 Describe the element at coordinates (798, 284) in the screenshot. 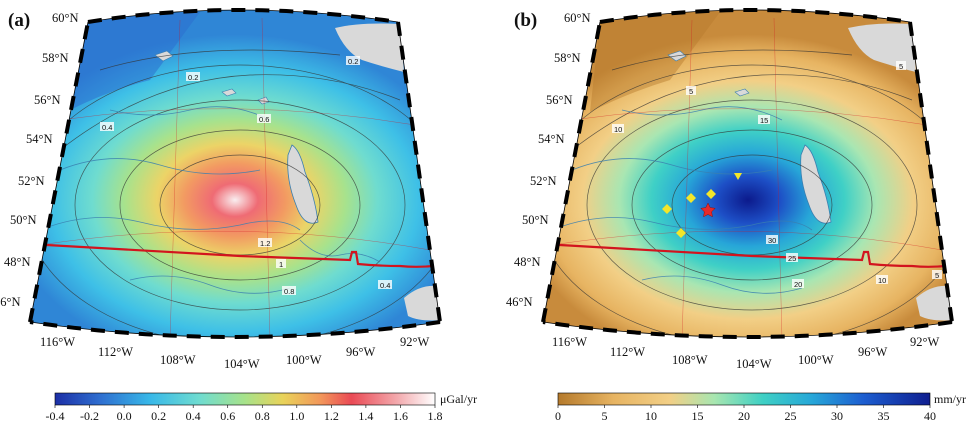

I see `panel-b-contour-label: 20` at that location.